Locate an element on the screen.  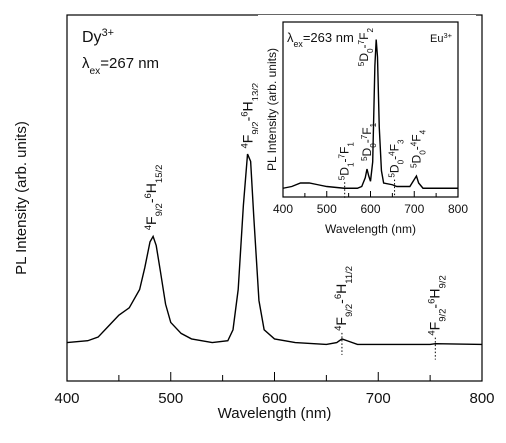
rich-label: 5D1-7F1 is located at coordinates (346, 161).